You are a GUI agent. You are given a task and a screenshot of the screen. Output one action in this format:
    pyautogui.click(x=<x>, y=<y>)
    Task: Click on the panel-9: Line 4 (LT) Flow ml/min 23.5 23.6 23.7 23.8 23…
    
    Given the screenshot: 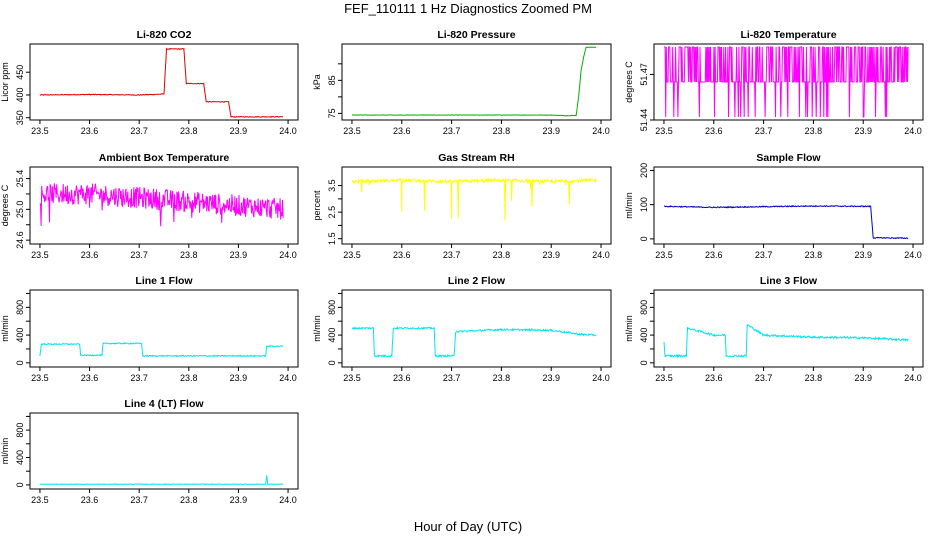 What is the action you would take?
    pyautogui.click(x=149, y=451)
    